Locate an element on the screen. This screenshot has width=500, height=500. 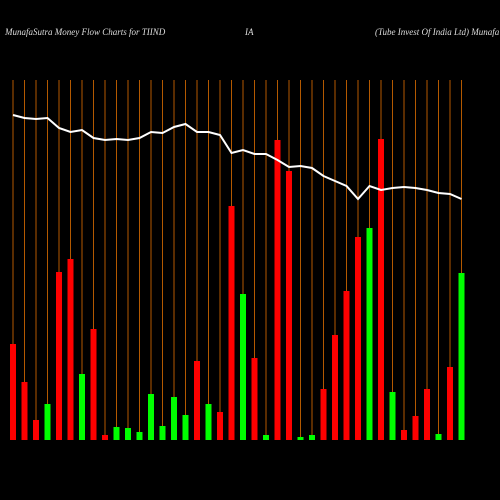
chart-title: IA is located at coordinates (249, 32).